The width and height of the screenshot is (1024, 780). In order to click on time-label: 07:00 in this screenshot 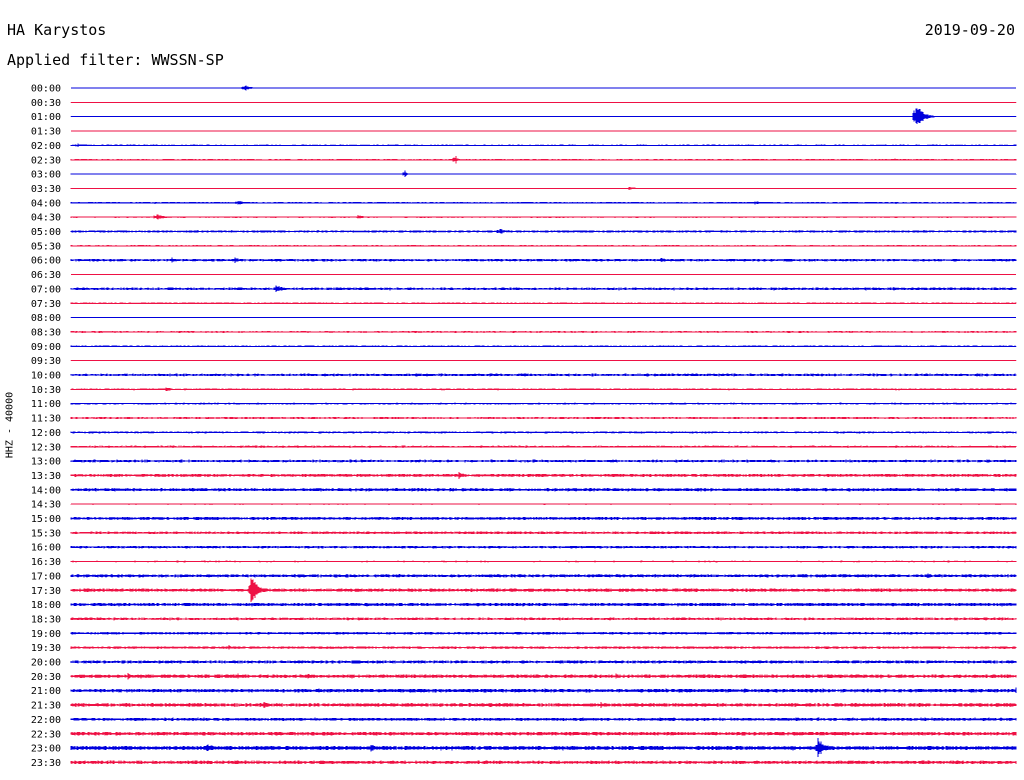, I will do `click(46, 289)`.